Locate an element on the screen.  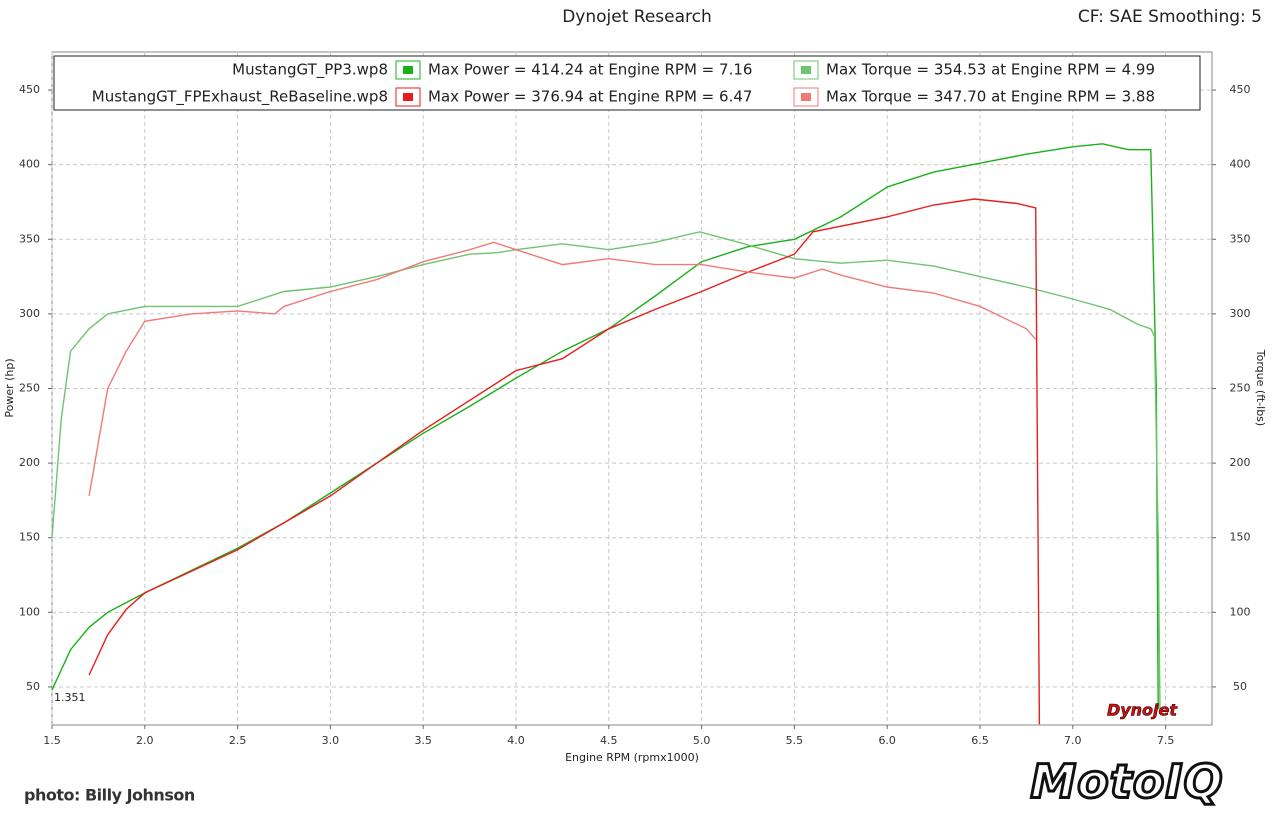
x-tick-label: 4.5 is located at coordinates (609, 740).